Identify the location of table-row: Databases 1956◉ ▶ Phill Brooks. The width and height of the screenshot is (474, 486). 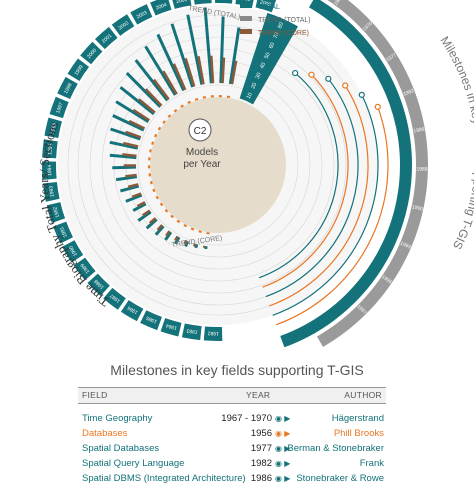
(233, 434).